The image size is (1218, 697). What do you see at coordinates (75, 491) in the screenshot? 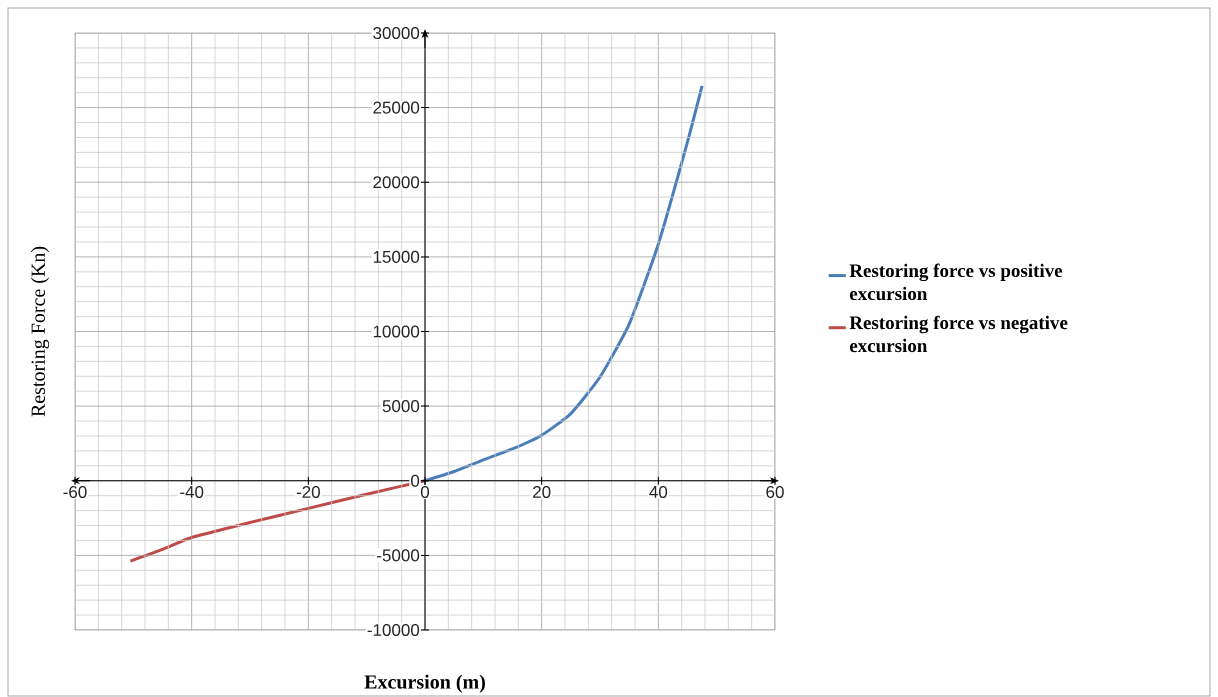
I see `x-tick-label: -60` at bounding box center [75, 491].